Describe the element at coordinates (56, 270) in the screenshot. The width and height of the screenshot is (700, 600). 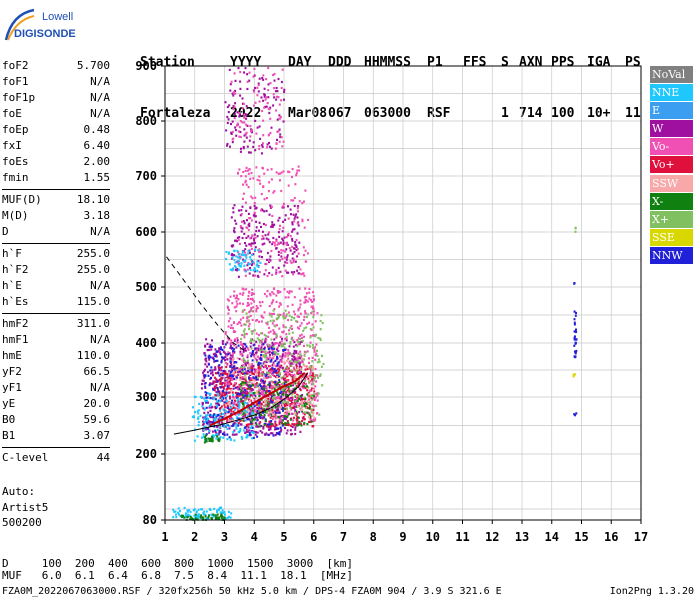
I see `param-row: h`F2 255.0` at that location.